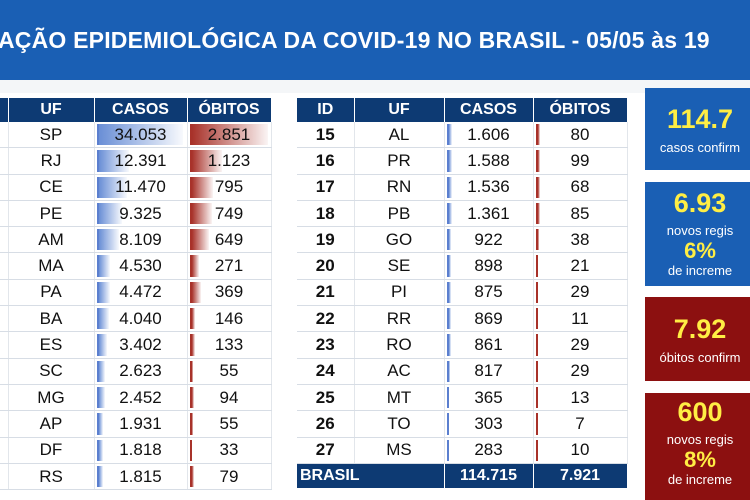 This screenshot has width=750, height=500. What do you see at coordinates (488, 134) in the screenshot?
I see `row-cases-value: 1.606` at bounding box center [488, 134].